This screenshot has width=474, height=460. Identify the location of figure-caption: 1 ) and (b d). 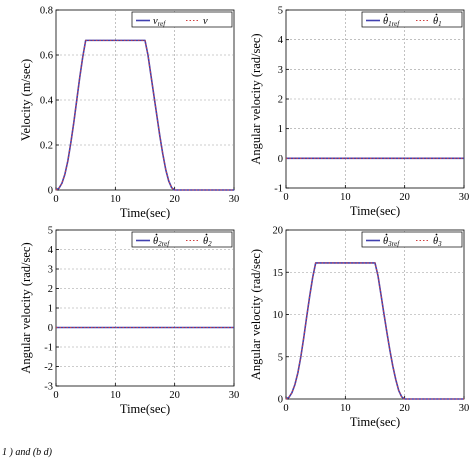
(27, 452).